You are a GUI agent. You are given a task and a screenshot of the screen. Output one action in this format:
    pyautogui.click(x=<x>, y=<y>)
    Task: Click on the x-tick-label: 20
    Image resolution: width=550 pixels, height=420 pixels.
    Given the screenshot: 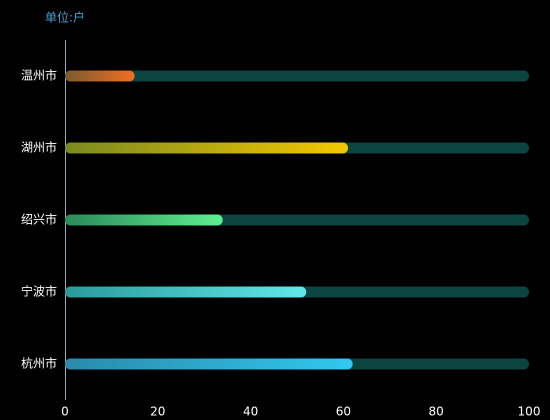 What is the action you would take?
    pyautogui.click(x=157, y=412)
    